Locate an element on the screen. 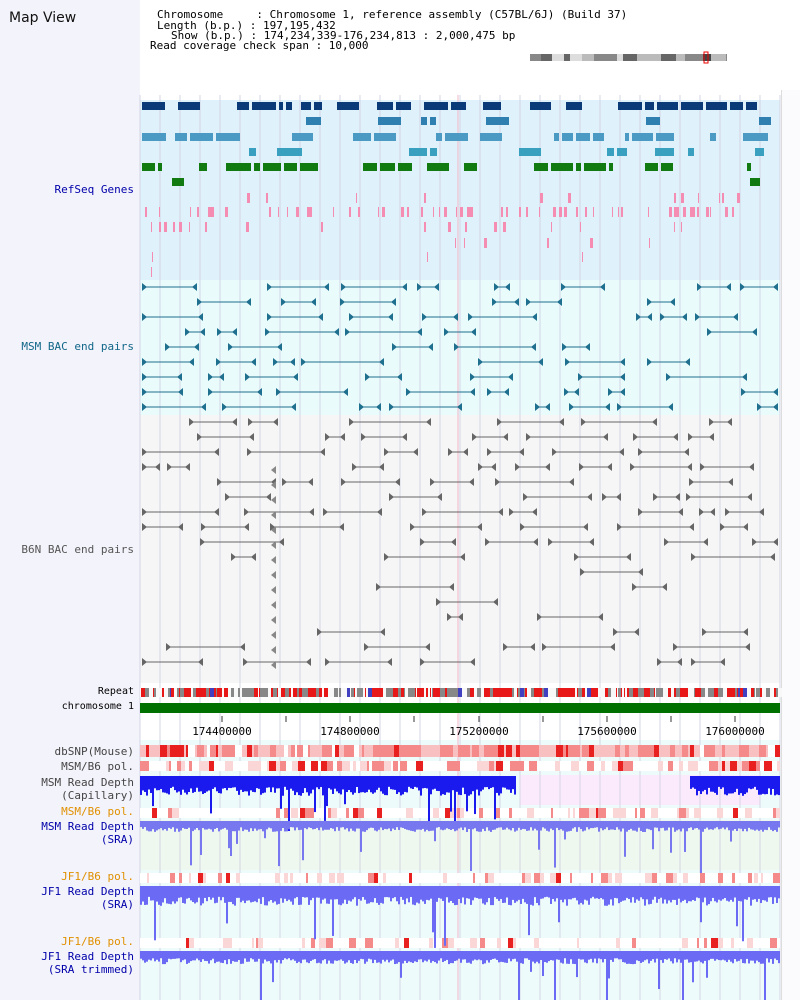 The height and width of the screenshot is (1000, 800). track-label-msm-depth-capillary-line1: MSM Read Depth is located at coordinates (87, 782).